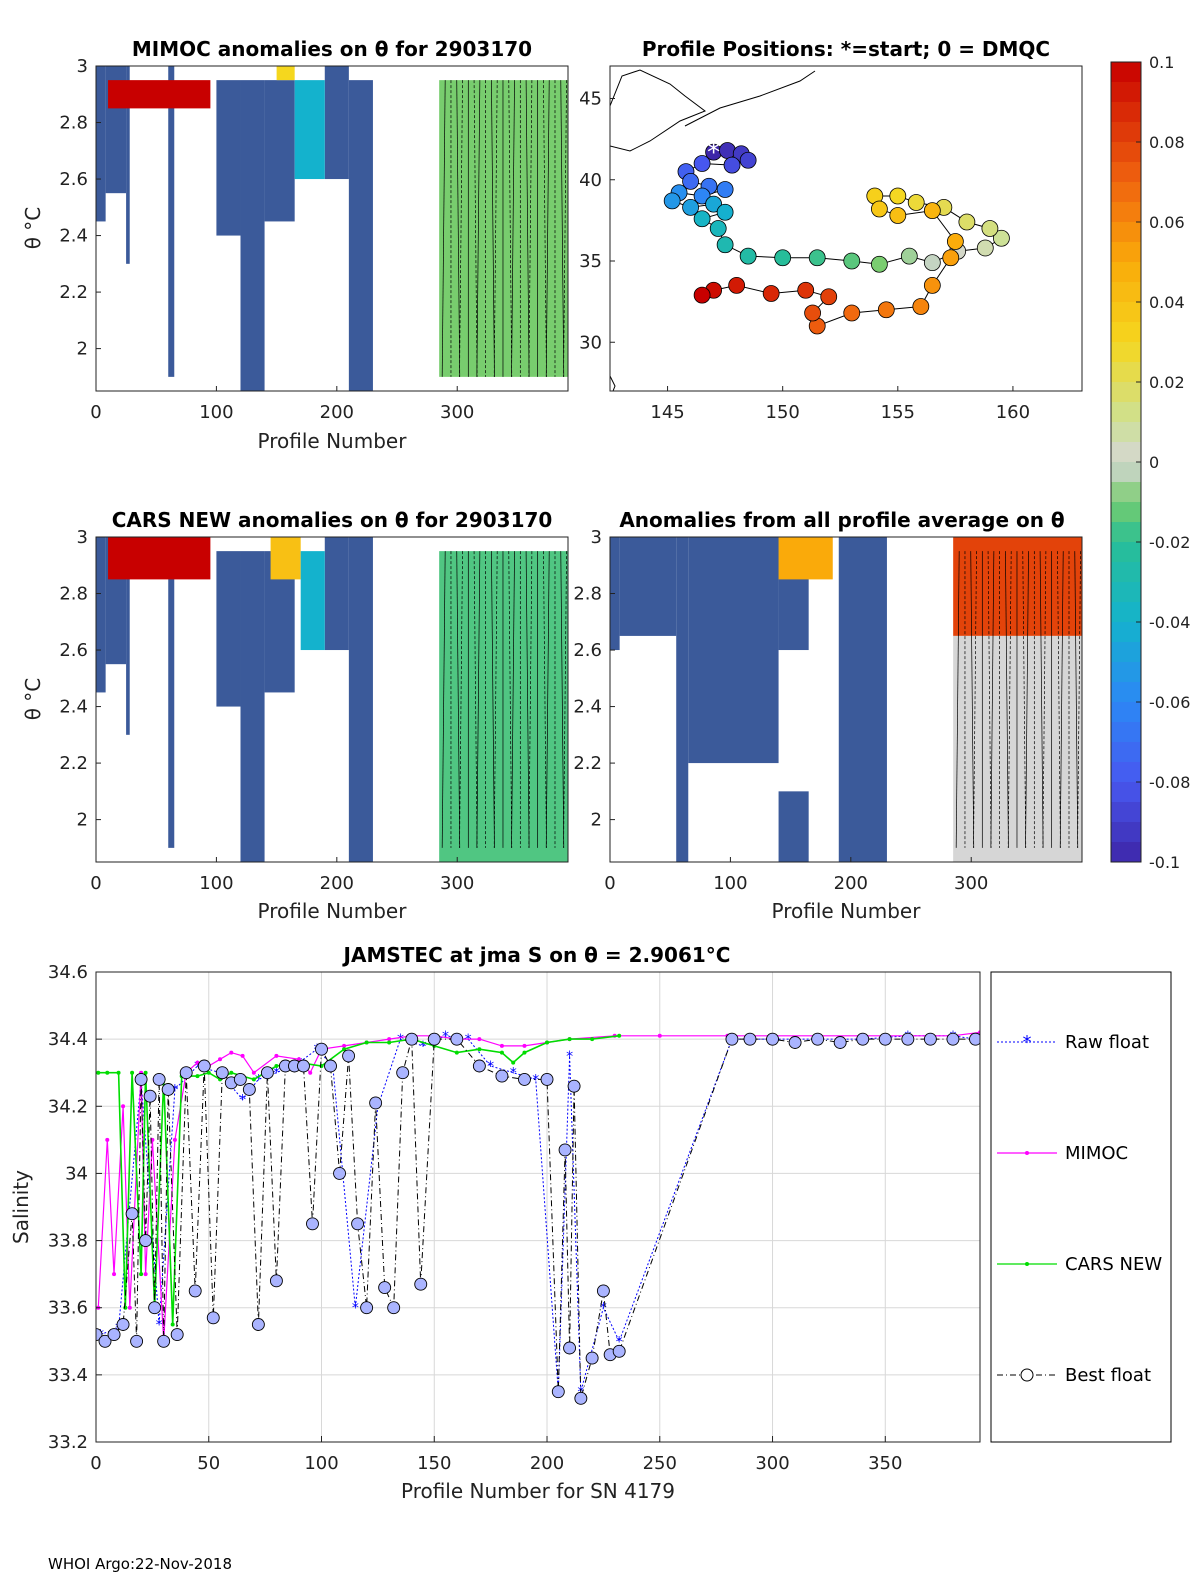 The image size is (1200, 1575). Describe the element at coordinates (333, 441) in the screenshot. I see `mimoc-xlabel: Profile Number` at that location.